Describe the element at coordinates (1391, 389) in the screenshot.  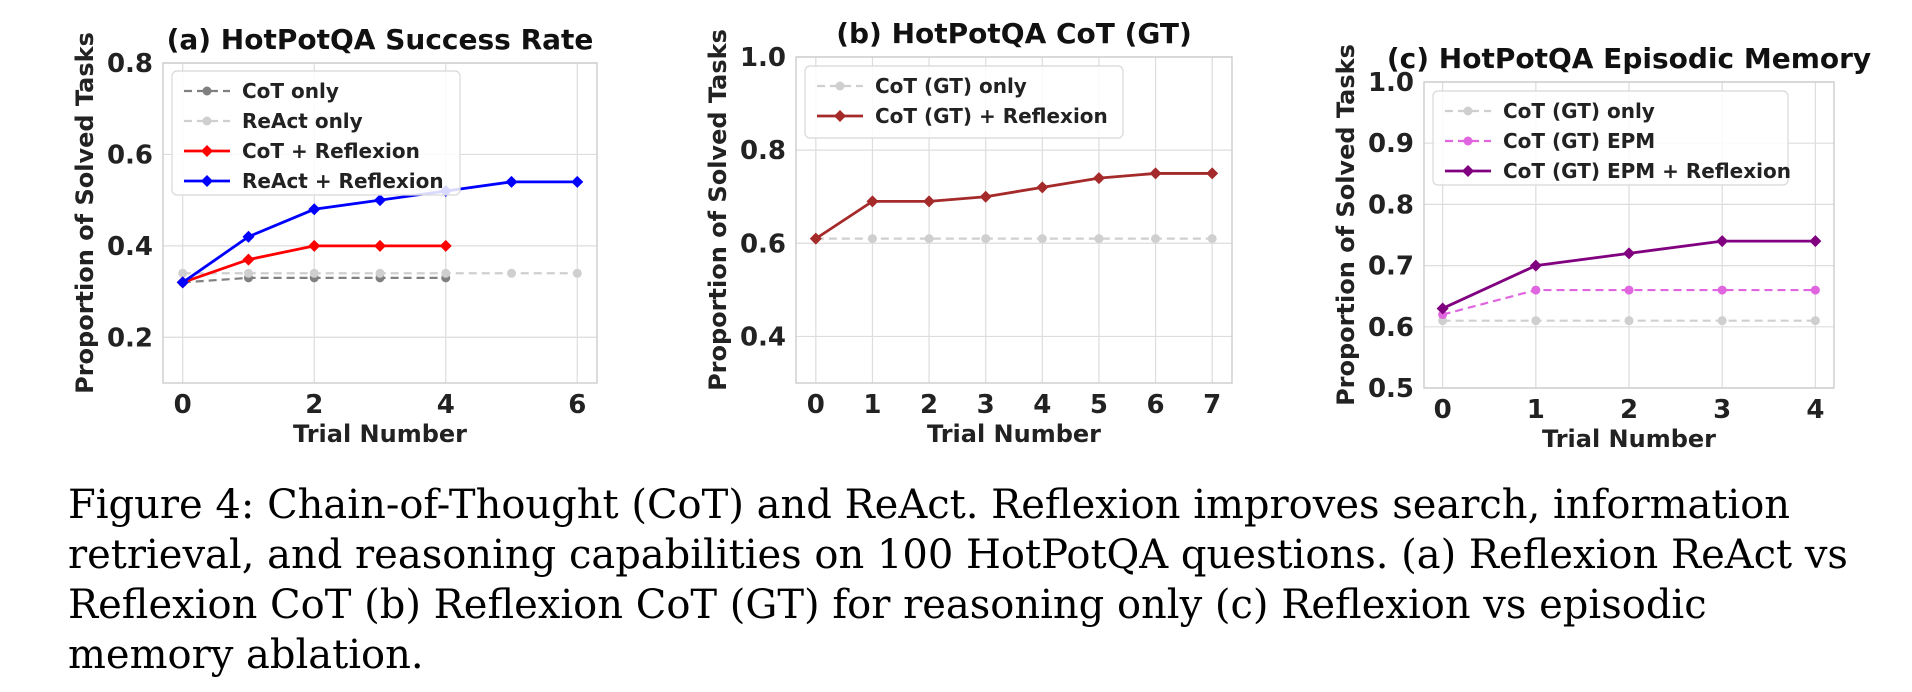
I see `y-tick-label: 0.5` at that location.